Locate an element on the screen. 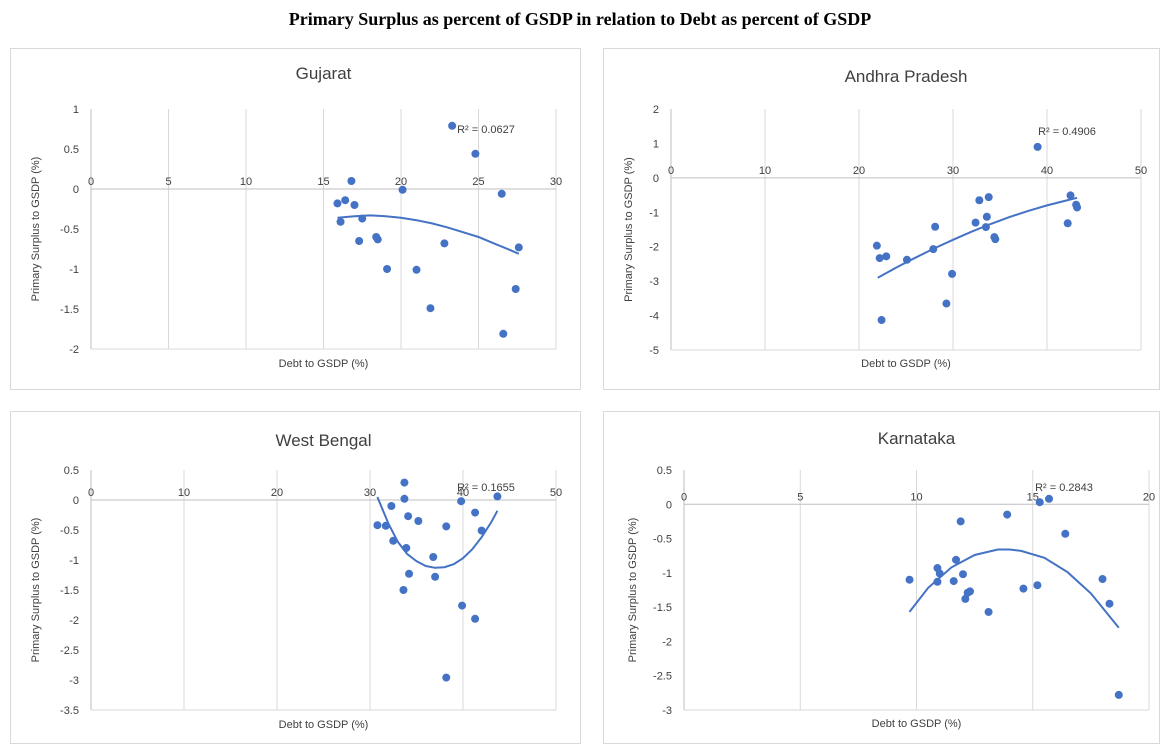 The height and width of the screenshot is (745, 1160). y-tick-label: 1 is located at coordinates (76, 110).